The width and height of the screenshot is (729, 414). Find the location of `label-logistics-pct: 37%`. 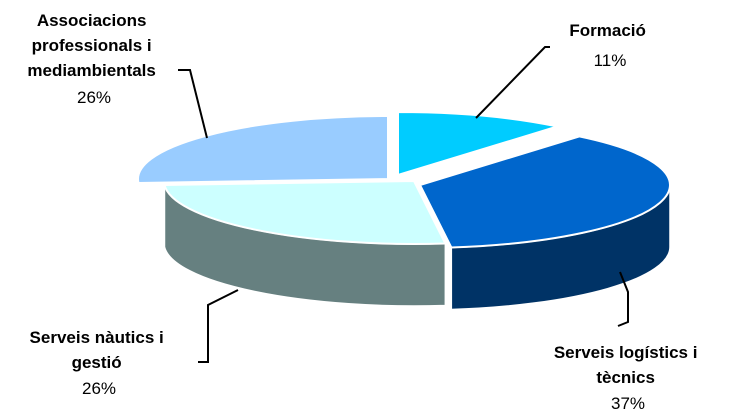

label-logistics-pct: 37% is located at coordinates (628, 403).